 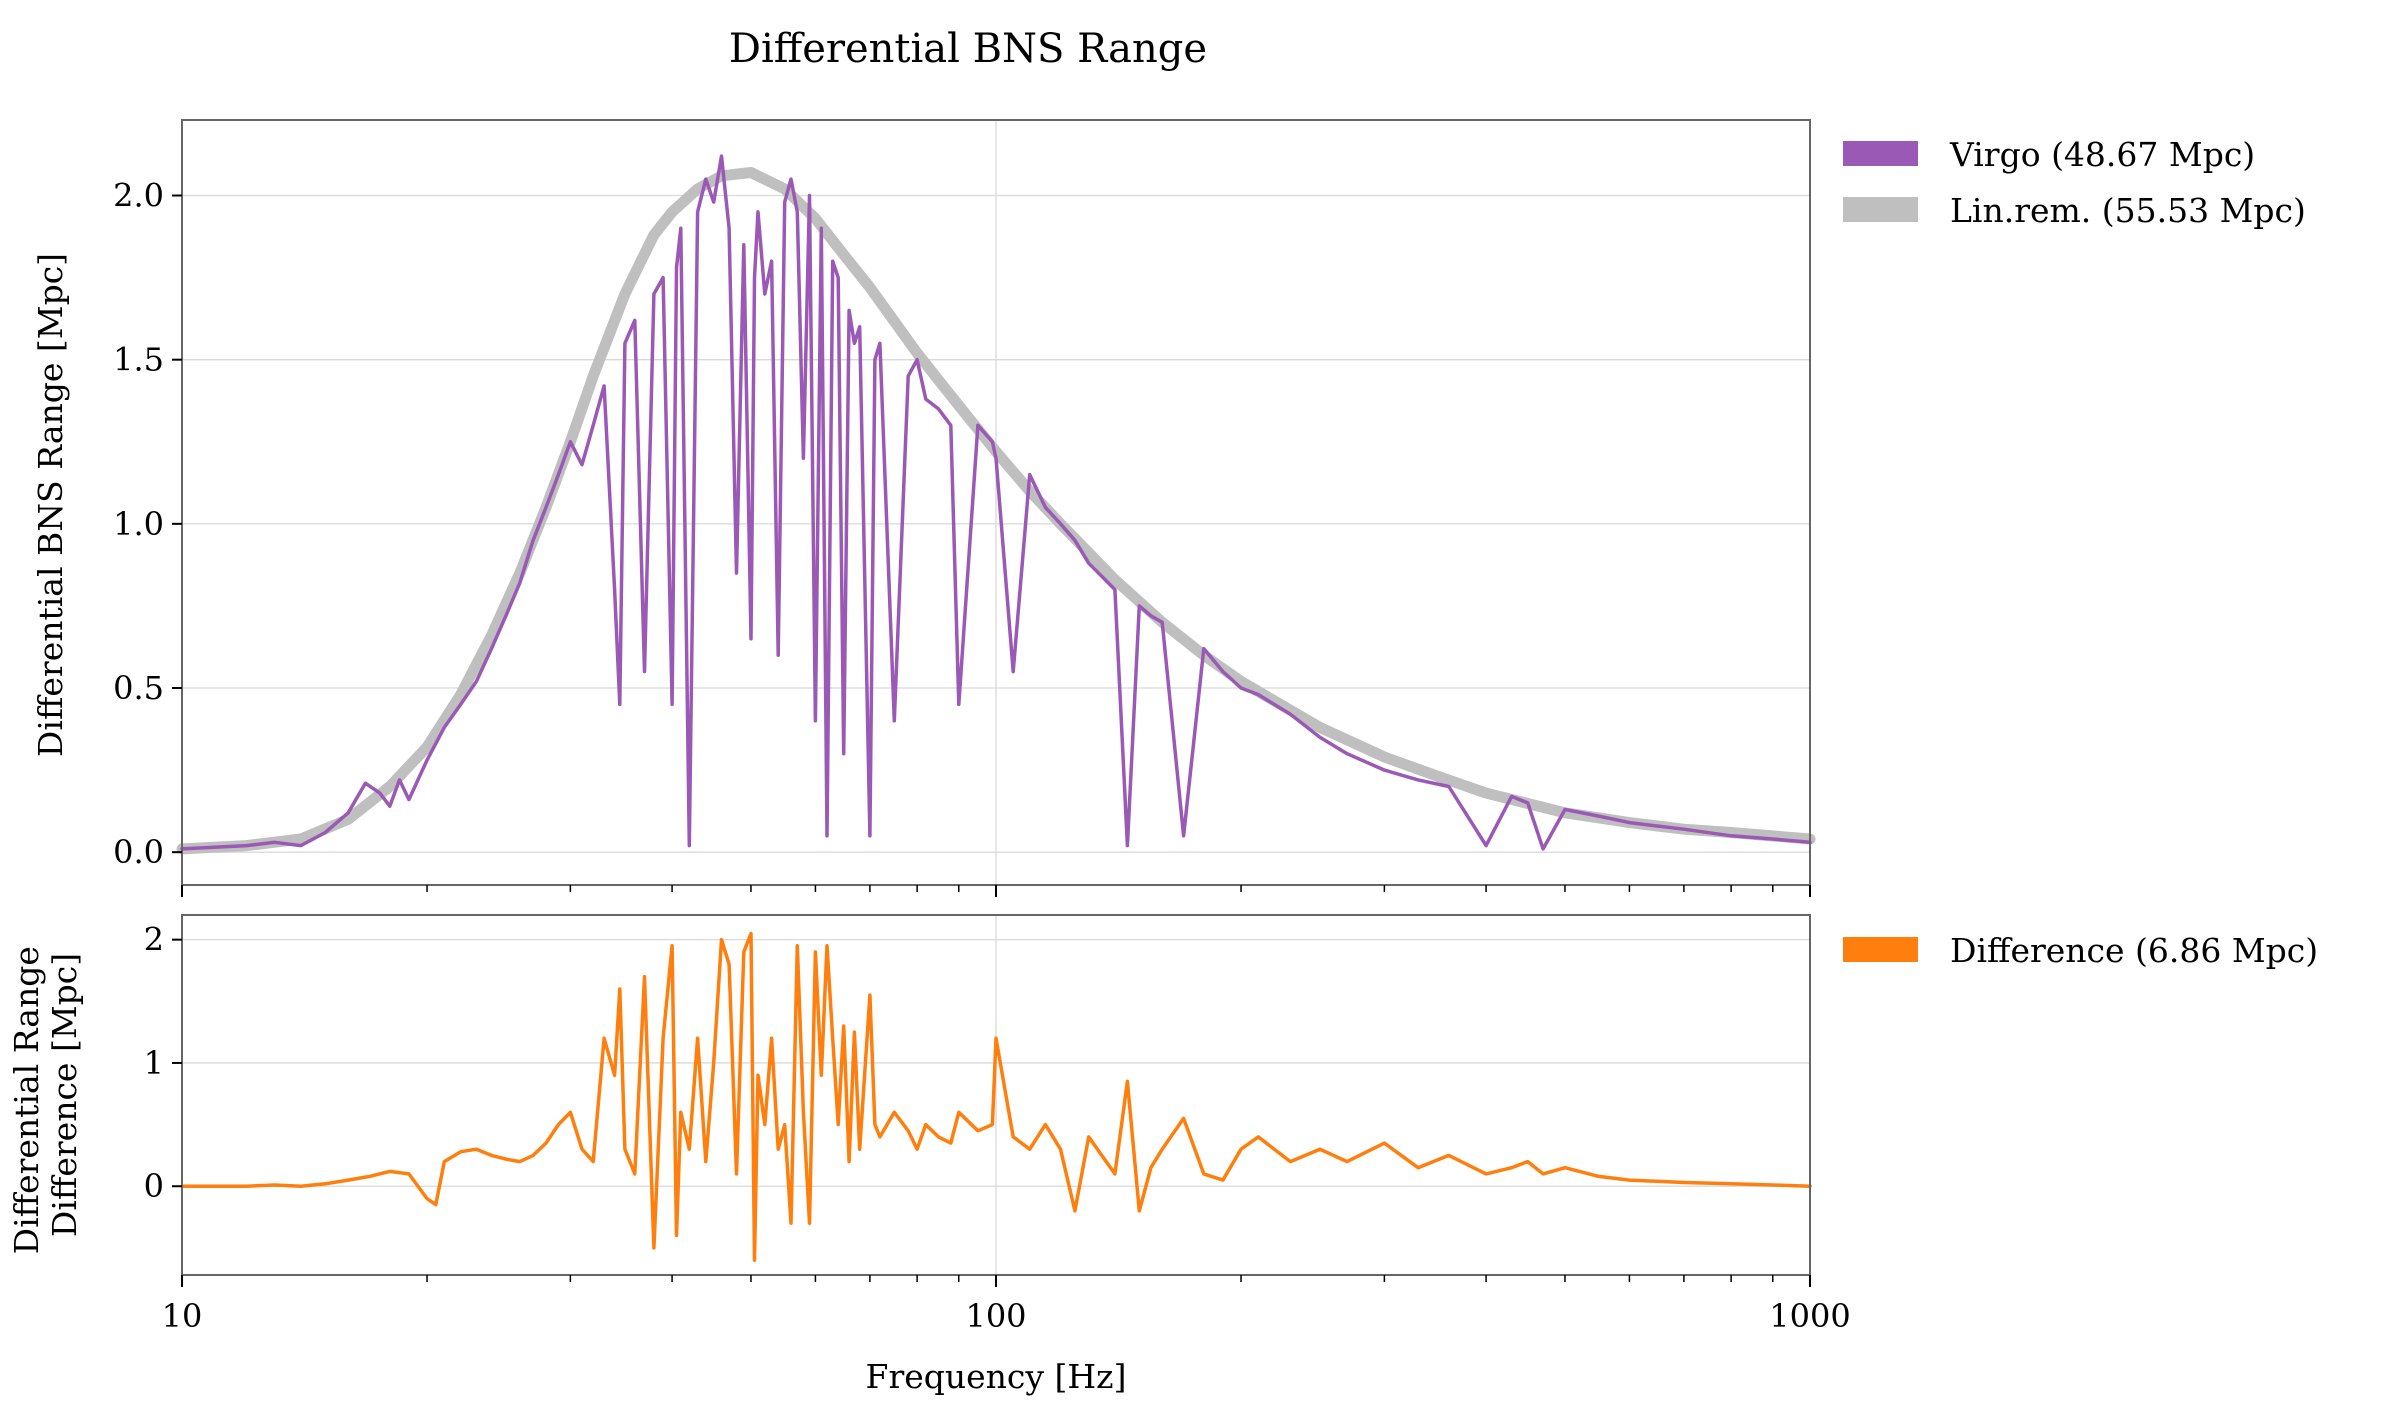 What do you see at coordinates (2128, 210) in the screenshot?
I see `legend-label-linrem: Lin.rem. (55.53 Mpc)` at bounding box center [2128, 210].